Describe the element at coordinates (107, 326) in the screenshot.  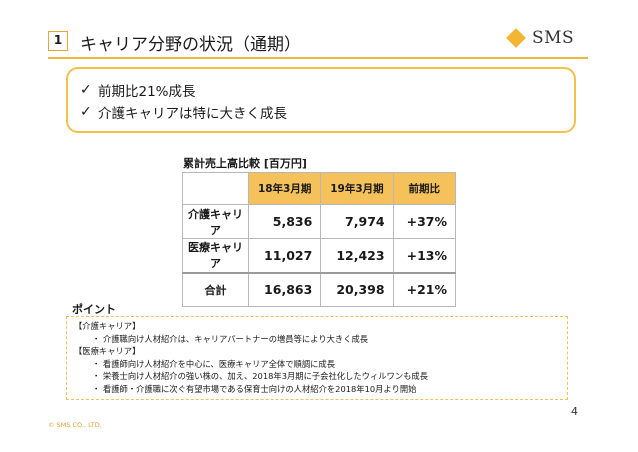
I see `points-section-heading: 【介護キャリア】` at that location.